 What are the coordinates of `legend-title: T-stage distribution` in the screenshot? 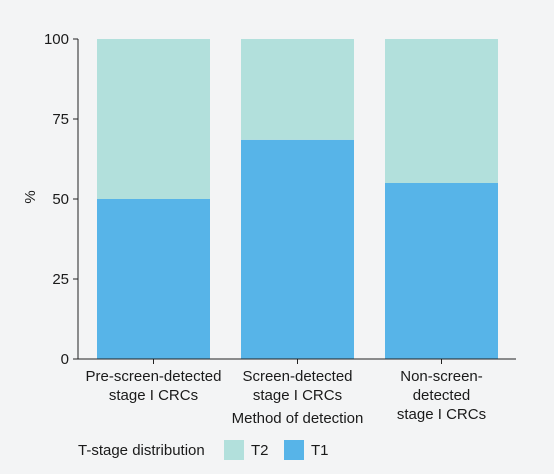 It's located at (141, 450).